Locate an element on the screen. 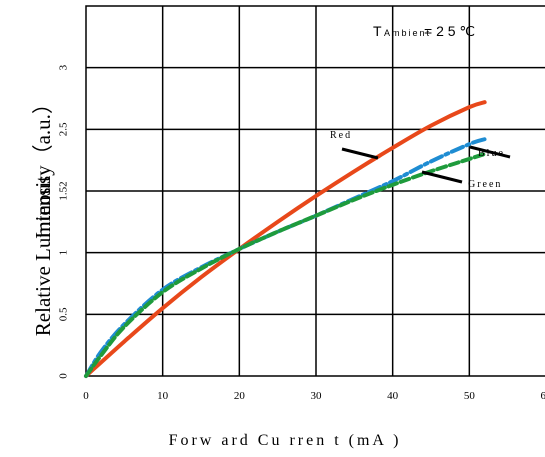  x-tick-label: 40 is located at coordinates (393, 396).